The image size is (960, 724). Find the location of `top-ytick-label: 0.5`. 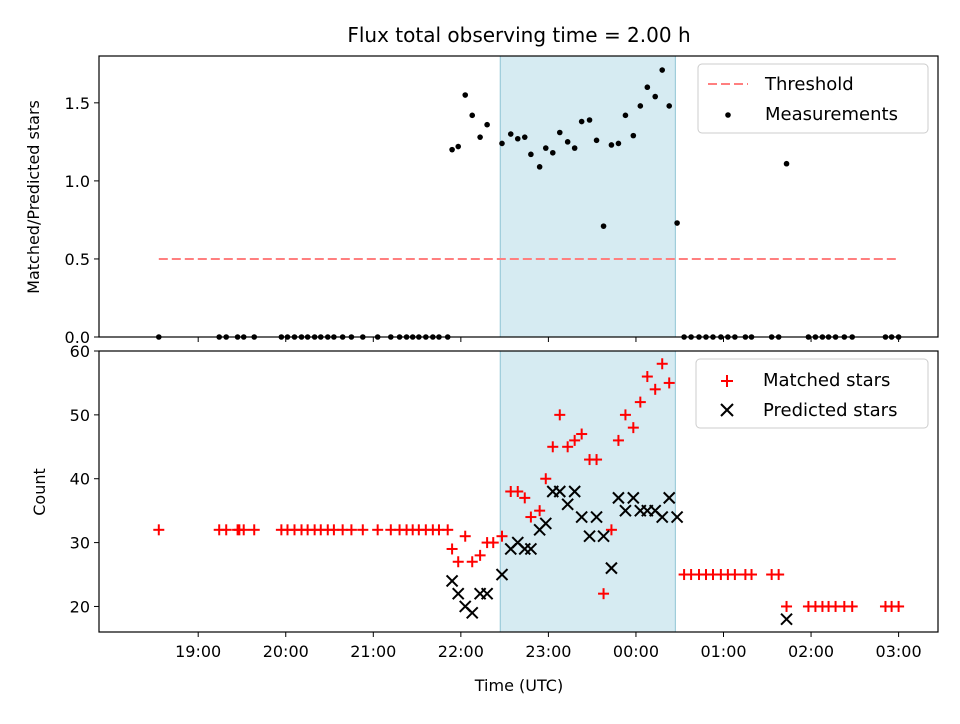

top-ytick-label: 0.5 is located at coordinates (77, 259).